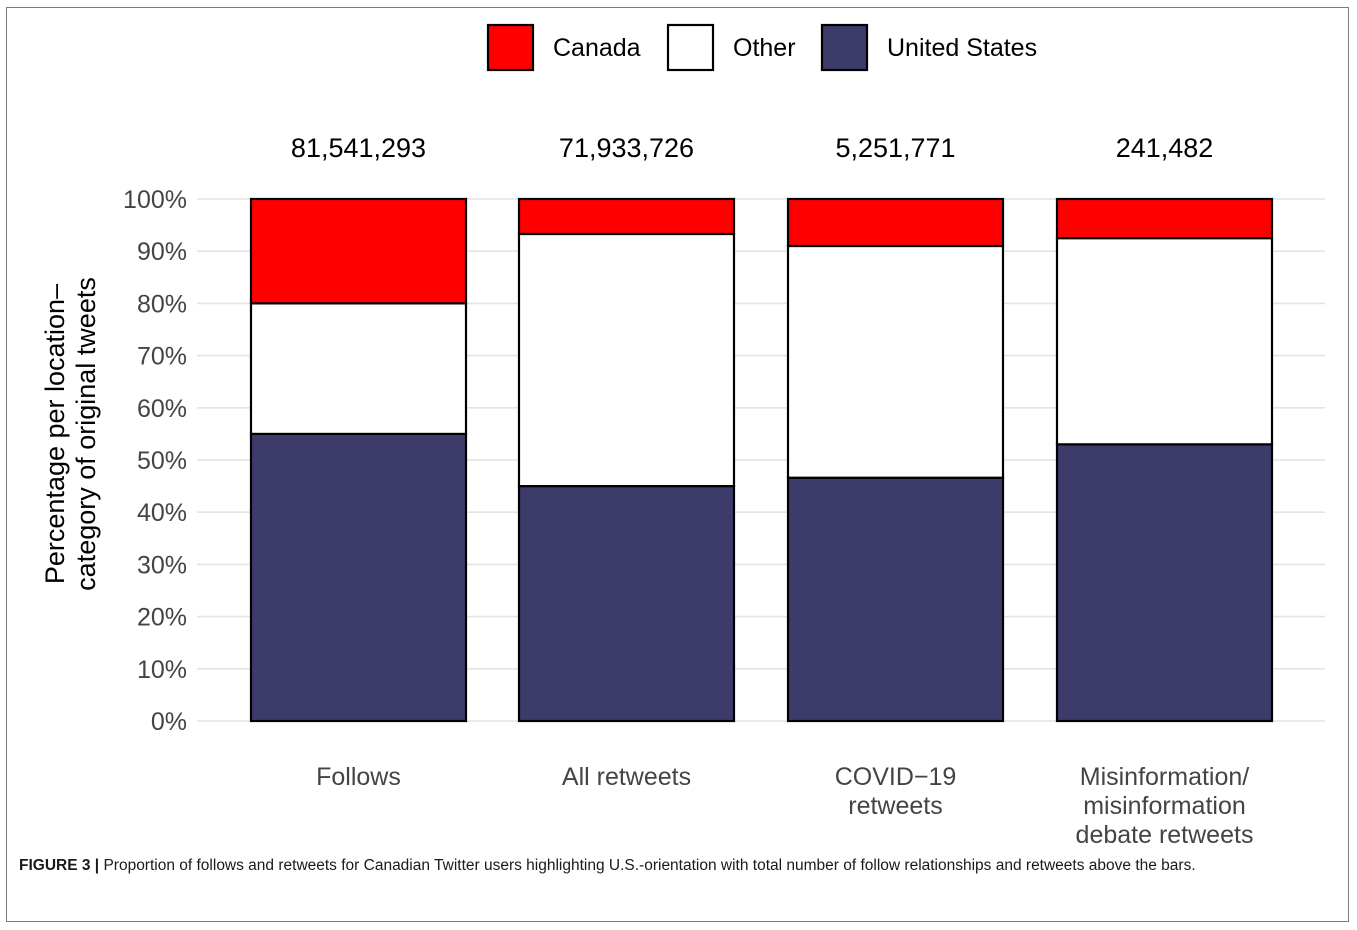  What do you see at coordinates (86, 434) in the screenshot?
I see `y-axis-title: category of original tweets` at bounding box center [86, 434].